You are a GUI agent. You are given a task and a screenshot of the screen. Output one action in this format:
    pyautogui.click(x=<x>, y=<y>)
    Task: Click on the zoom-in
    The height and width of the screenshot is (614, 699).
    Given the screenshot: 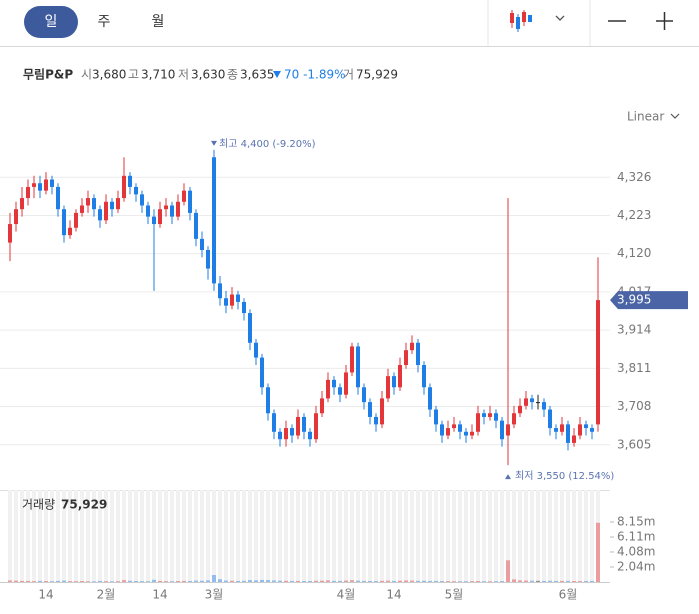 What is the action you would take?
    pyautogui.click(x=664, y=21)
    